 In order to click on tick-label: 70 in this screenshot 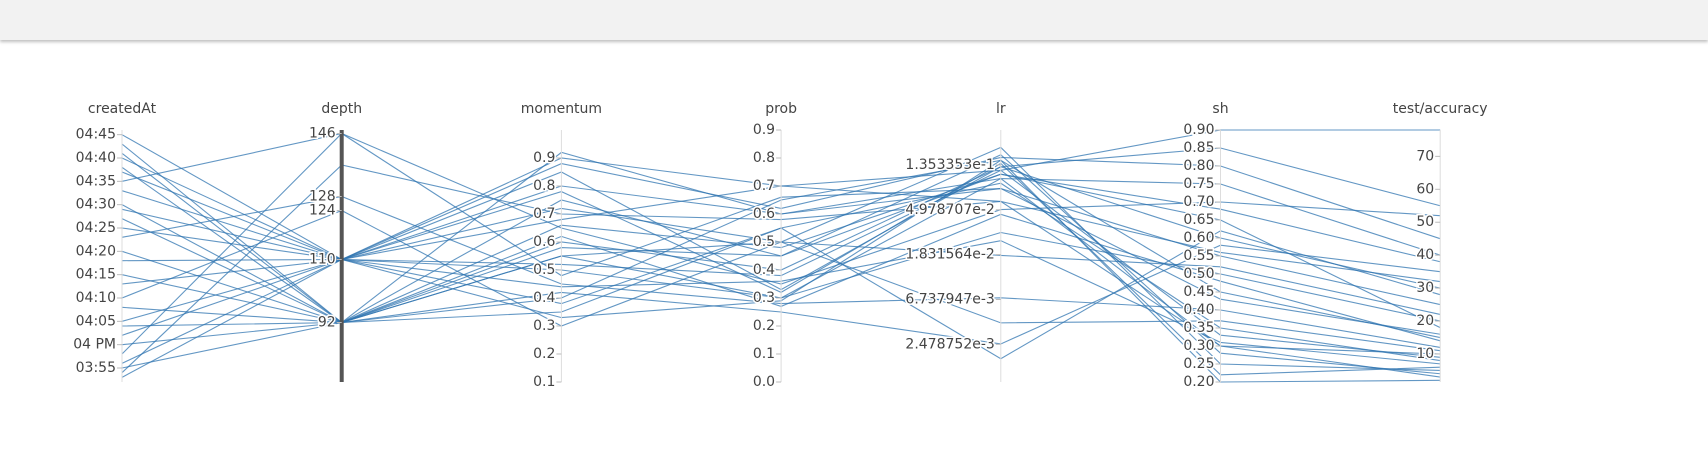, I will do `click(1425, 156)`.